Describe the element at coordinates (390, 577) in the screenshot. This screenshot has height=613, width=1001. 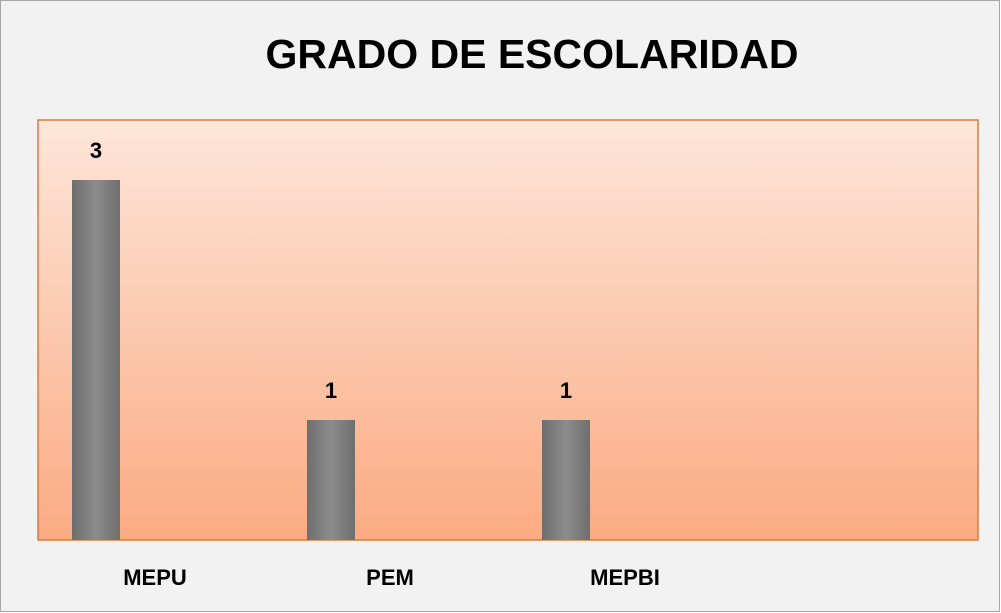
I see `x-tick-label: PEM` at that location.